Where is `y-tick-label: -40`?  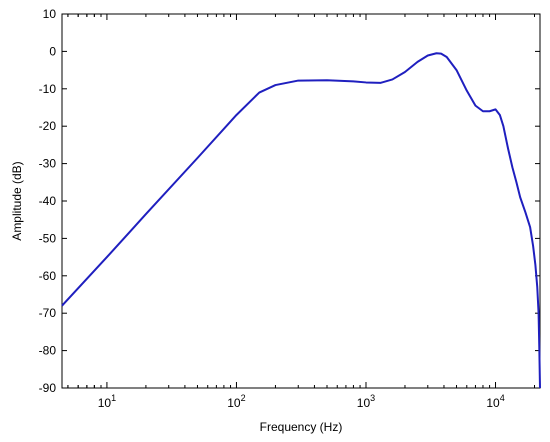 y-tick-label: -40 is located at coordinates (48, 201).